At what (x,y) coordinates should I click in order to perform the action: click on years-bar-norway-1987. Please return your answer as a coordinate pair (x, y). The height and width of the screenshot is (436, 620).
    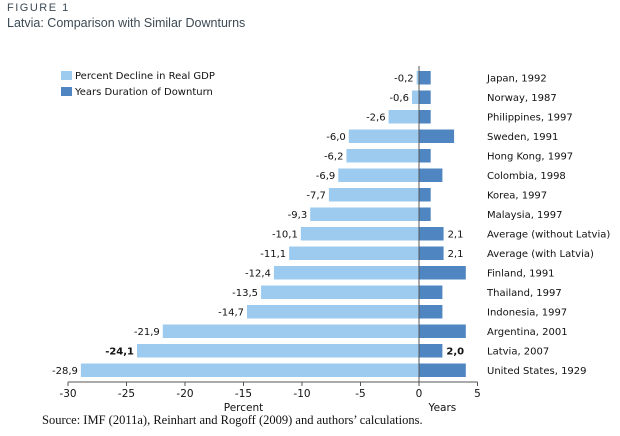
    Looking at the image, I should click on (425, 97).